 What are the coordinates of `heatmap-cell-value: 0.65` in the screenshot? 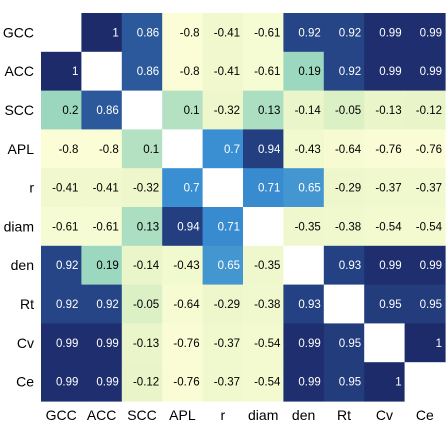 It's located at (309, 189).